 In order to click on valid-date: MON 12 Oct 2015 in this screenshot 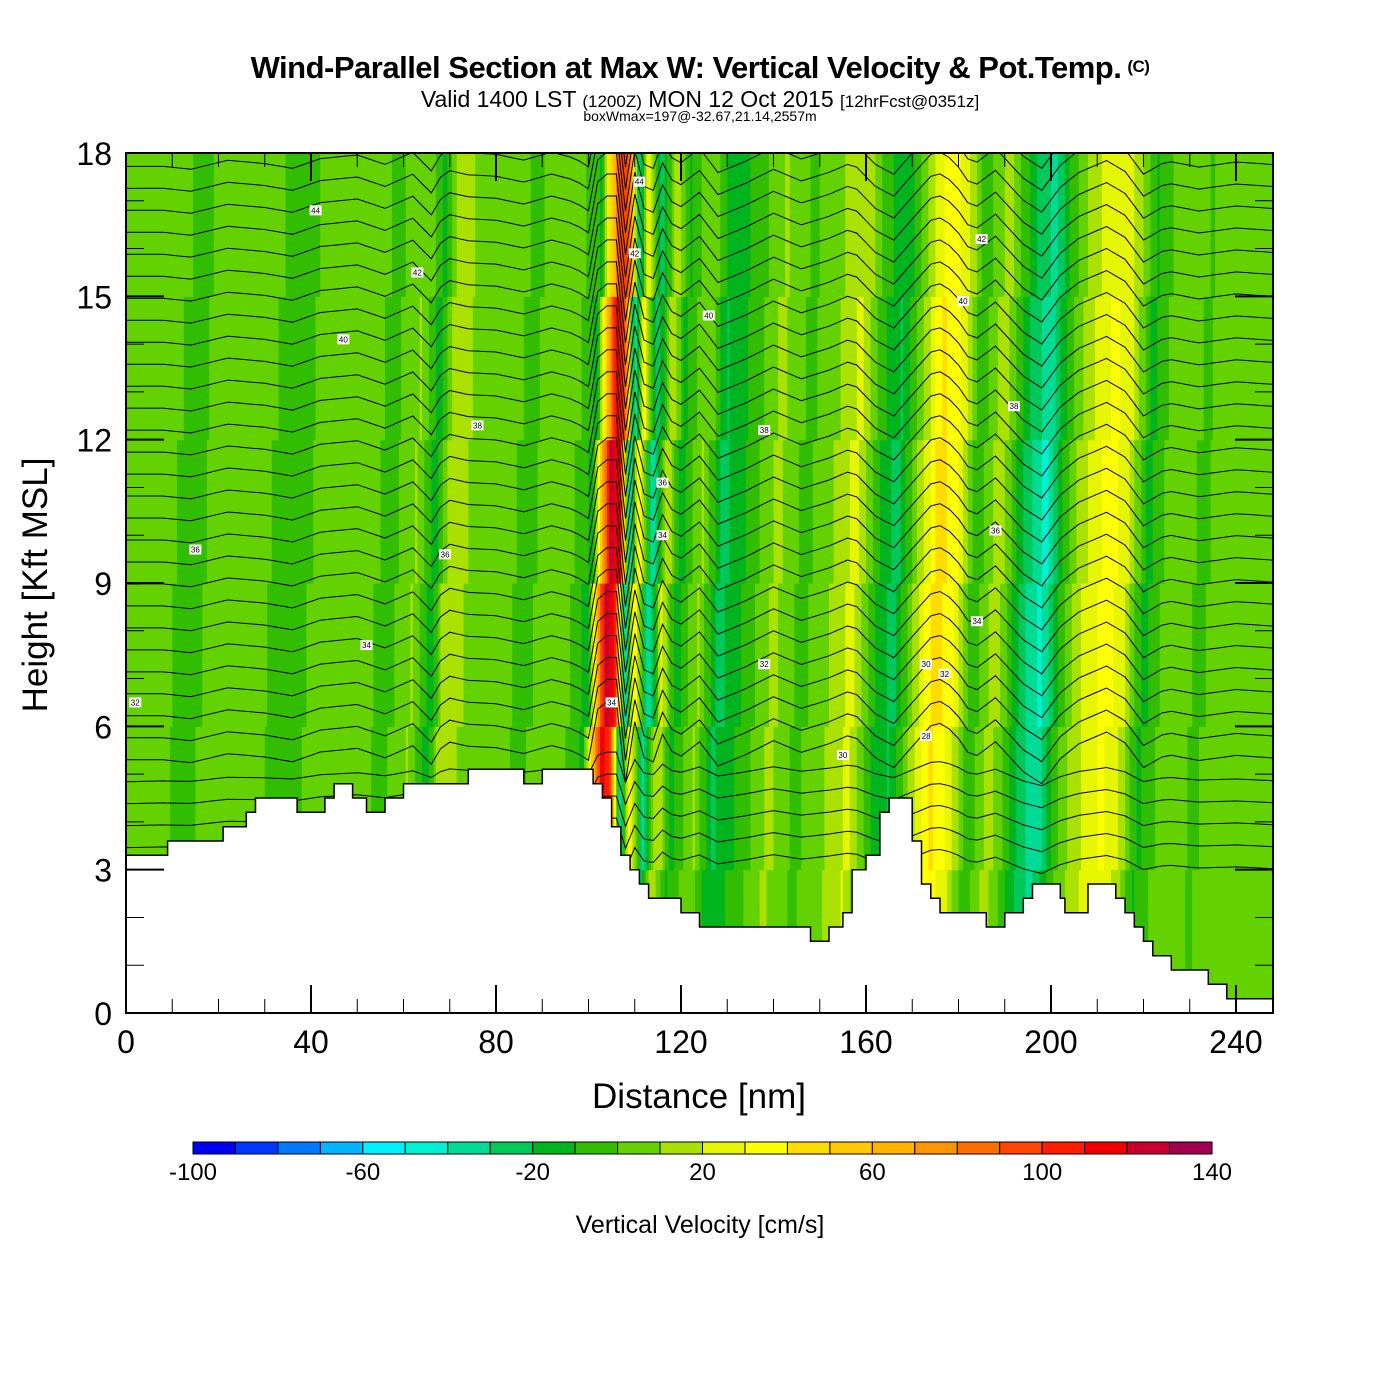, I will do `click(741, 99)`.